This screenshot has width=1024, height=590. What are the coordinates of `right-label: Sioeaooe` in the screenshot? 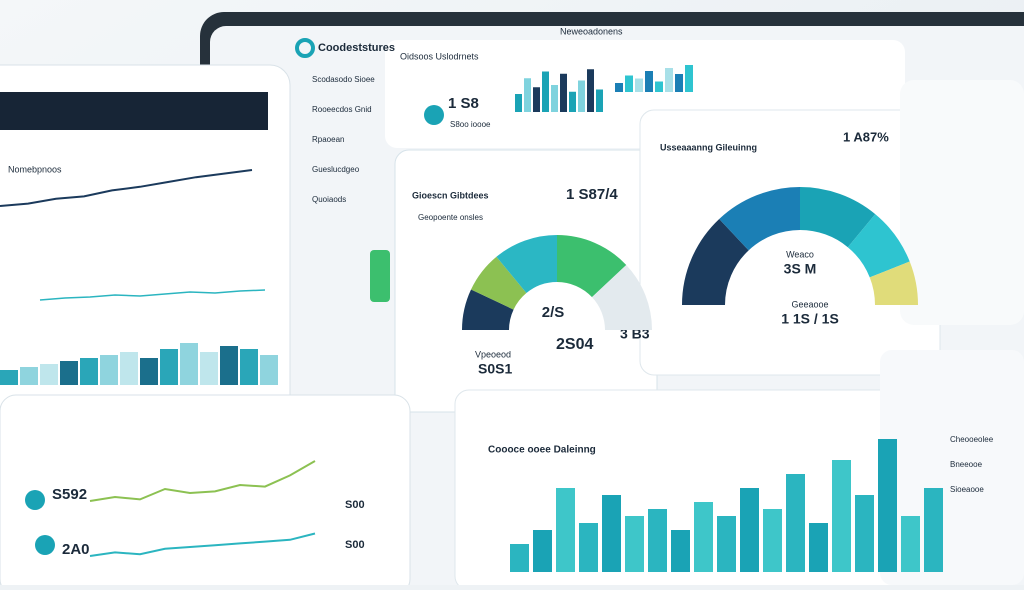 It's located at (967, 489).